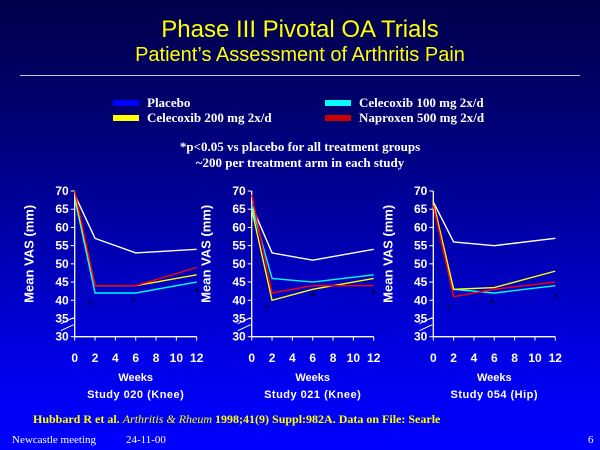 This screenshot has width=600, height=450. What do you see at coordinates (146, 440) in the screenshot?
I see `footer-date: 24-11-00` at bounding box center [146, 440].